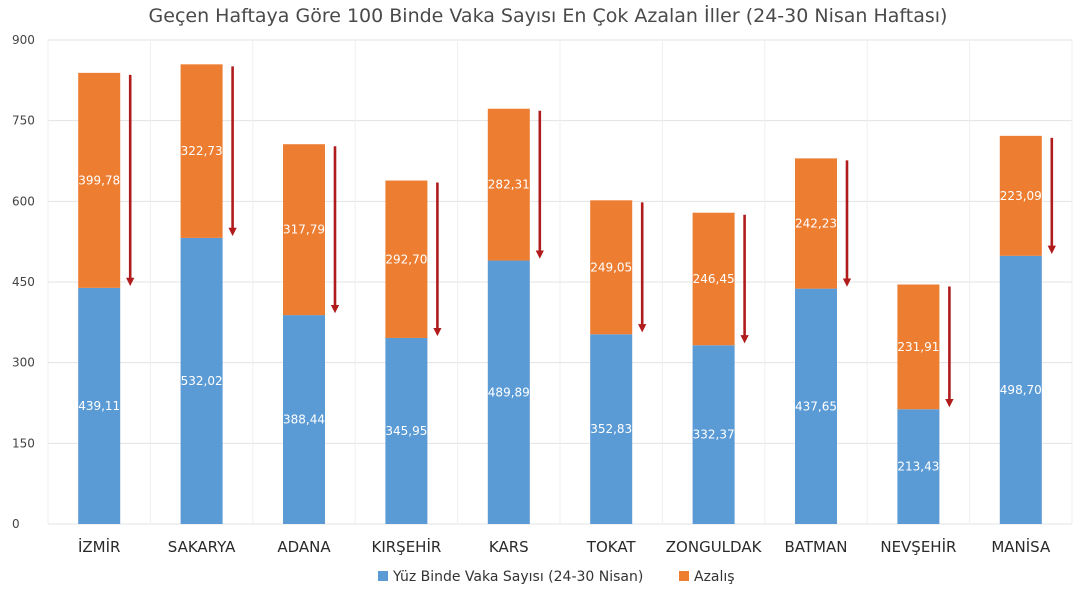 Image resolution: width=1080 pixels, height=607 pixels. Describe the element at coordinates (517, 577) in the screenshot. I see `legend-label-vaka: Yüz Binde Vaka Sayısı (24-30 Nisan)` at that location.